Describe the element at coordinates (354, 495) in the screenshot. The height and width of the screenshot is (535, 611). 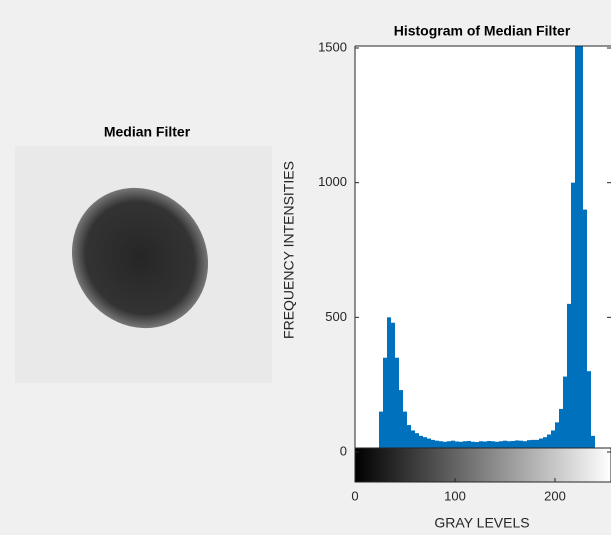
I see `x-tick-label: 0` at that location.